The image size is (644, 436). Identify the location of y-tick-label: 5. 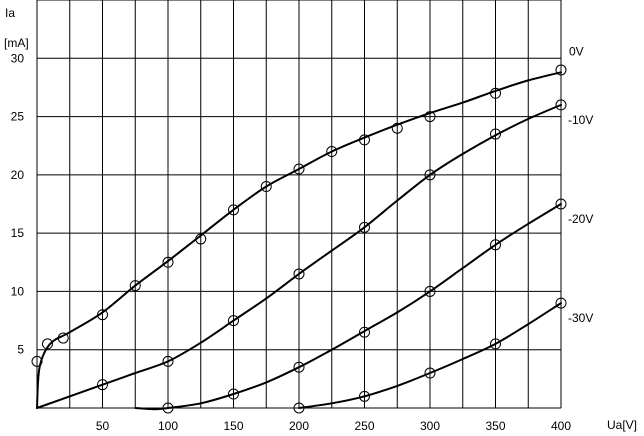
(20, 350).